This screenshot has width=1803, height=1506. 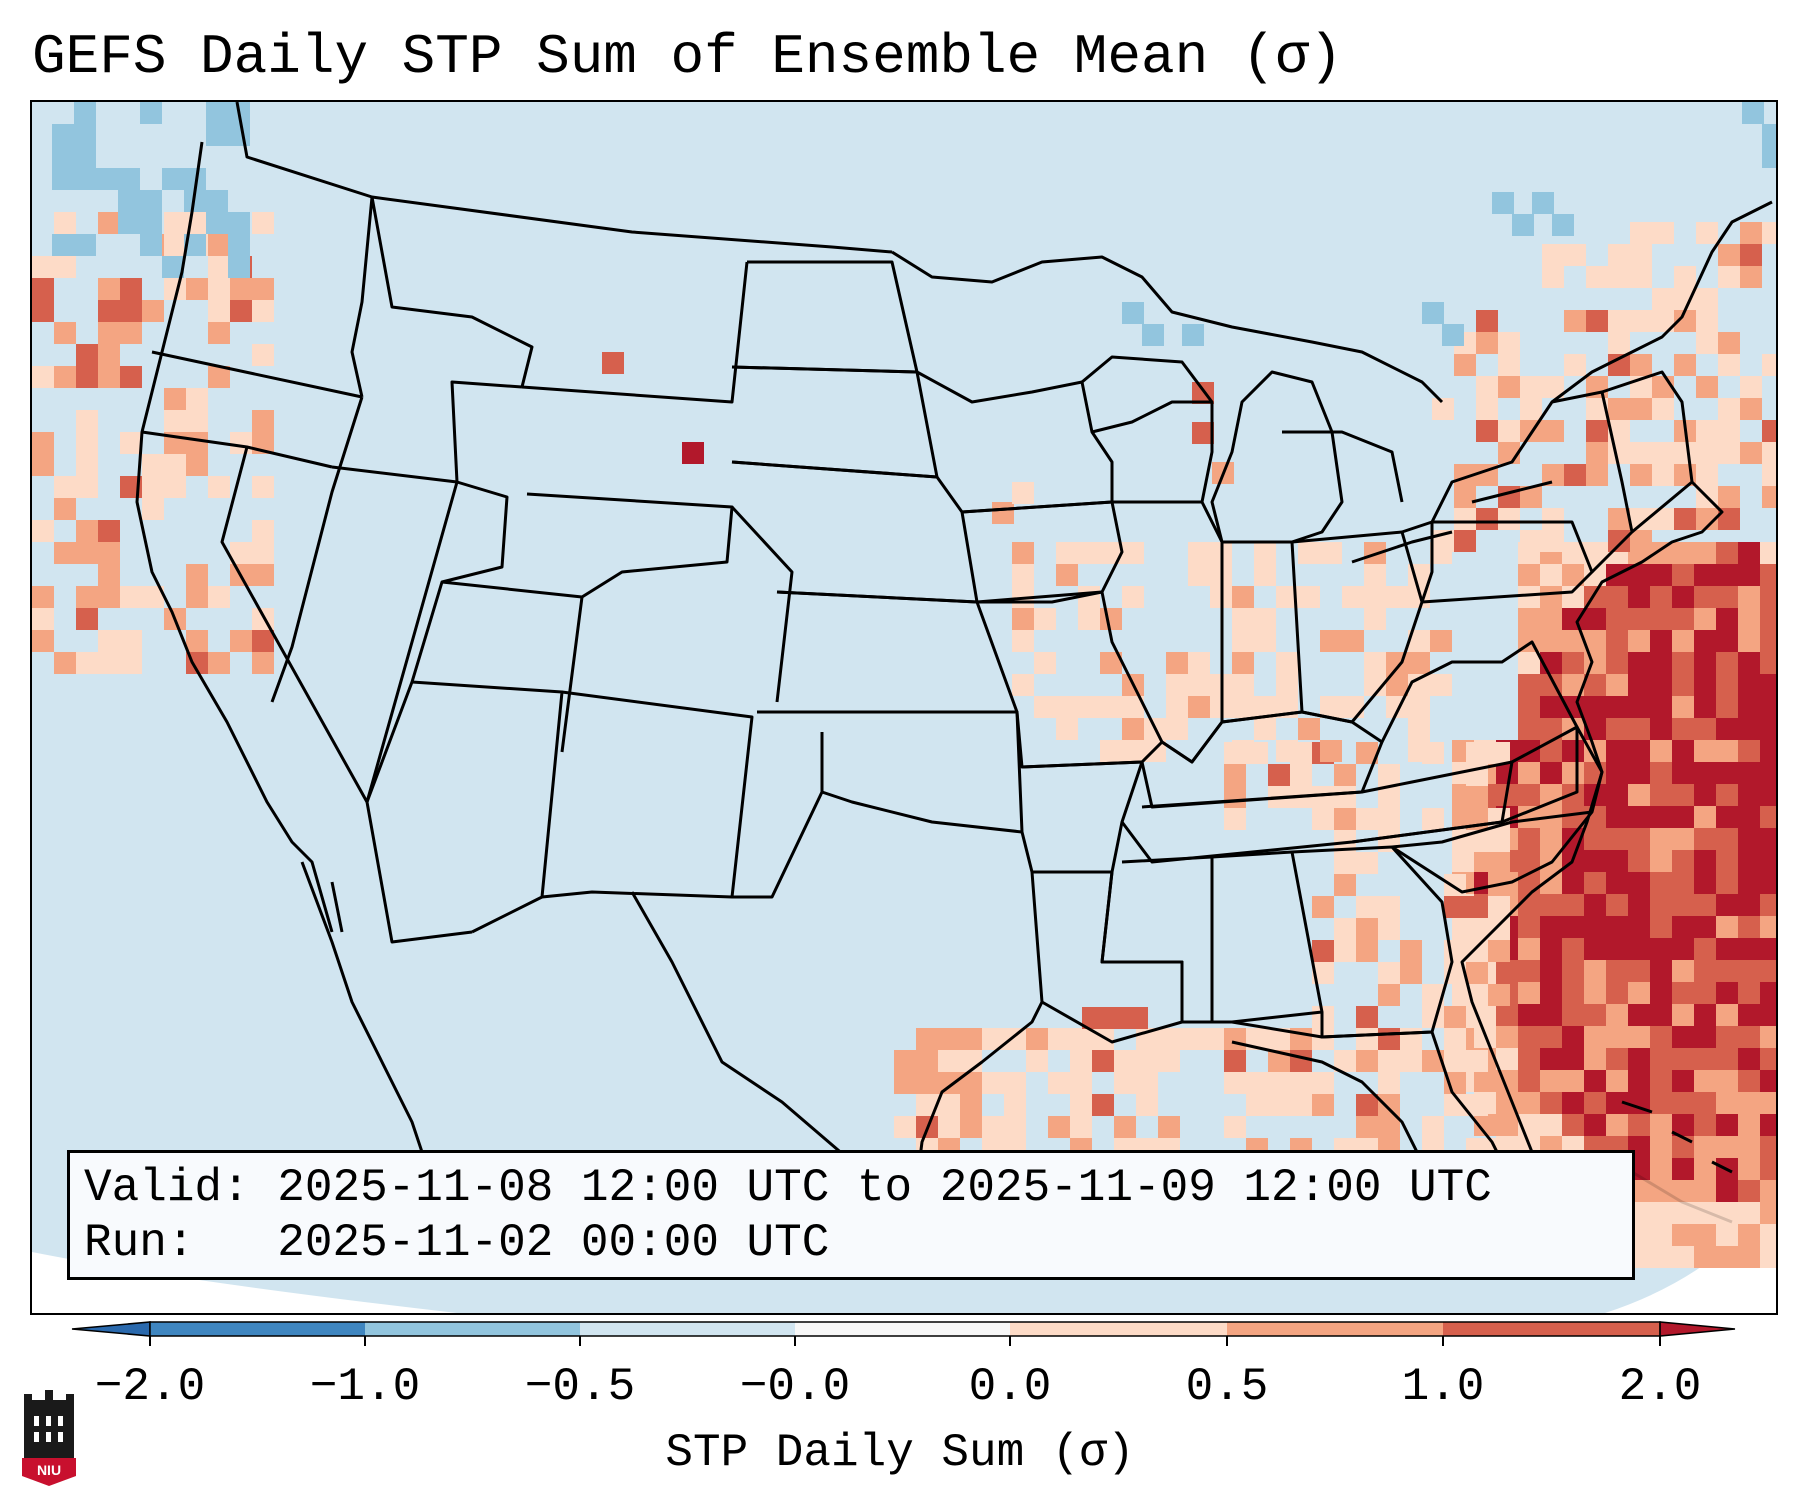 What do you see at coordinates (1402, 547) in the screenshot?
I see `lake-erie` at bounding box center [1402, 547].